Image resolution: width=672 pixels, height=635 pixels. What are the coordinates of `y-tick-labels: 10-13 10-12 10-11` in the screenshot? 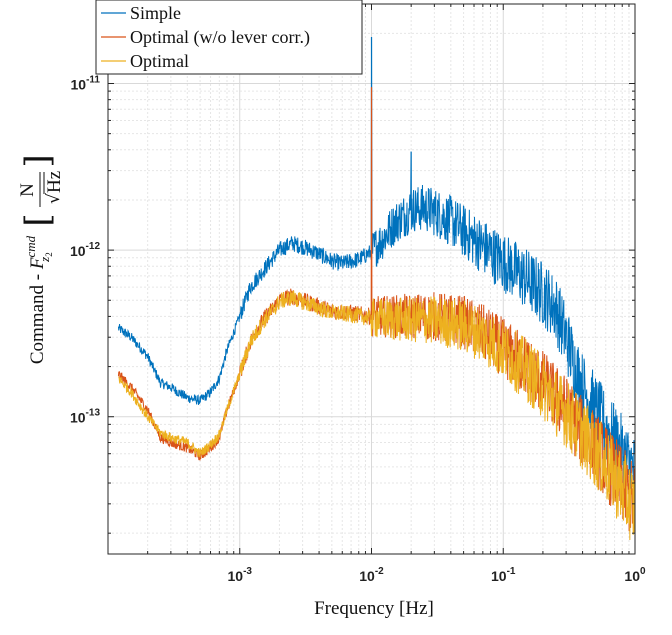 It's located at (85, 249).